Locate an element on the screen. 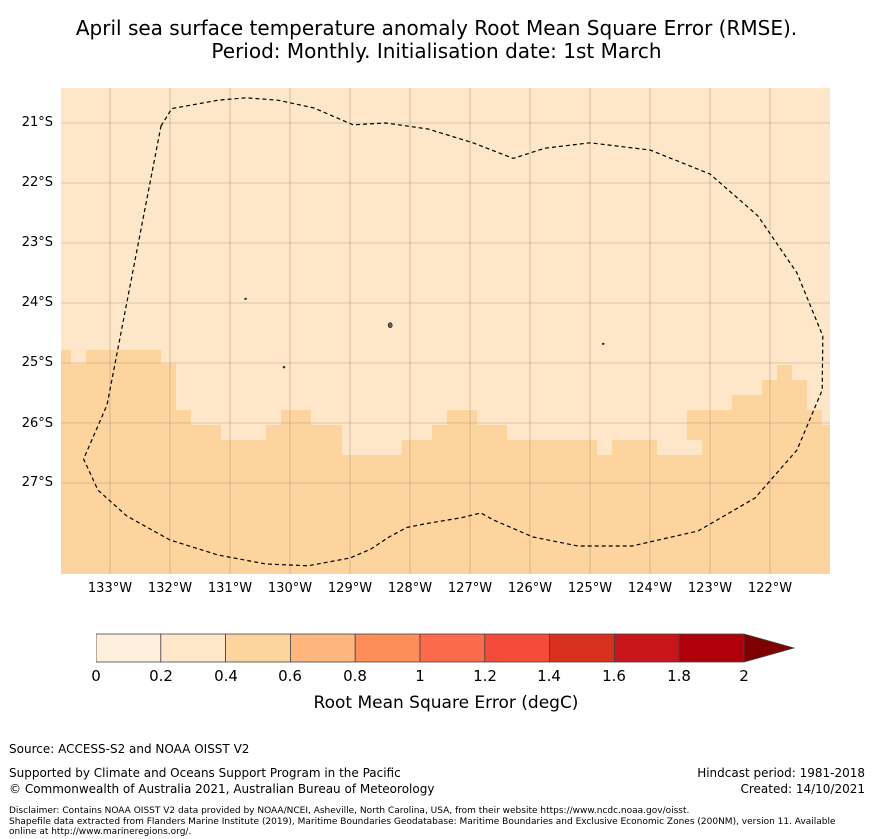 This screenshot has width=873, height=839. colorbar-label: Root Mean Square Error (degC) is located at coordinates (446, 703).